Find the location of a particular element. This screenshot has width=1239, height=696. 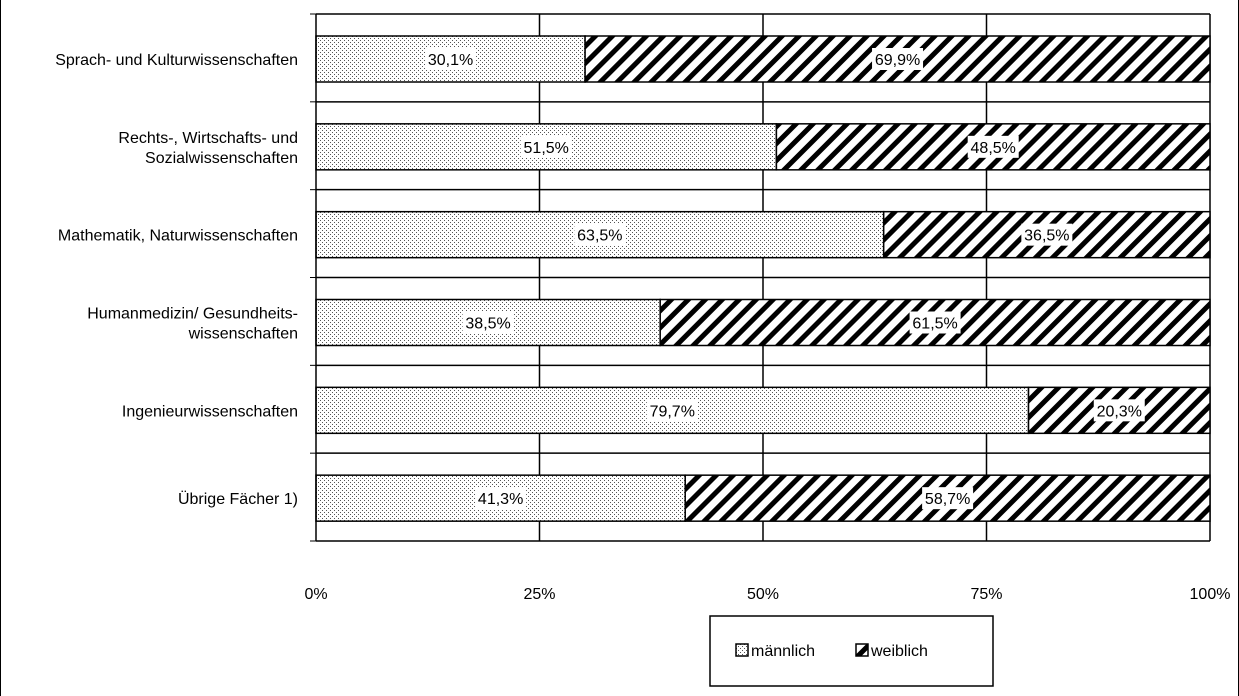

legend-swatch-weiblich is located at coordinates (862, 650).